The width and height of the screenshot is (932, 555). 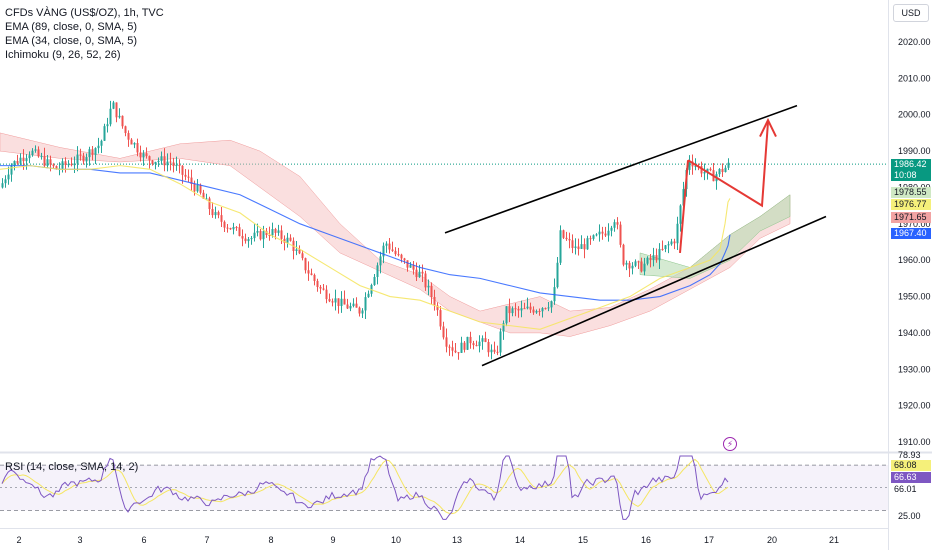 What do you see at coordinates (84, 13) in the screenshot?
I see `symbol-title: CFDs VÀNG (US$/OZ), 1h, TVC` at bounding box center [84, 13].